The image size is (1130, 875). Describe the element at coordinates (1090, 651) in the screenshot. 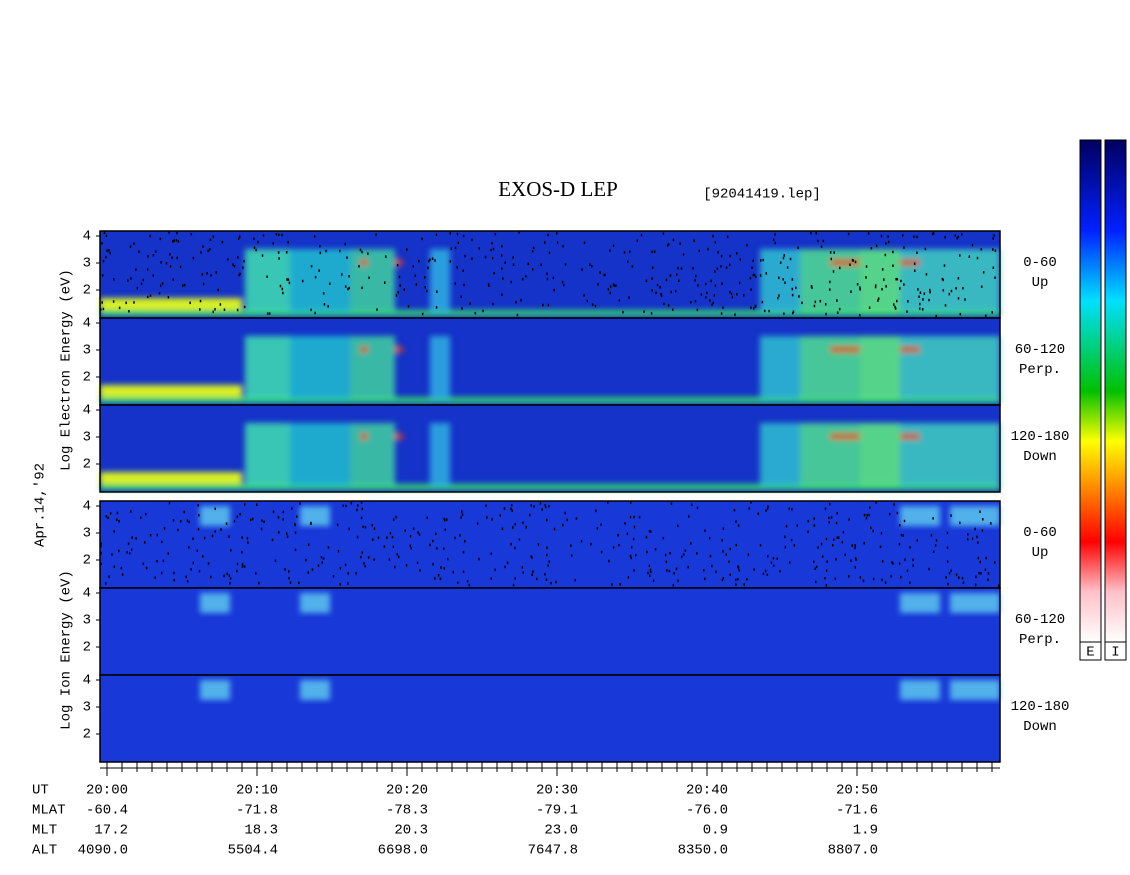

I see `colorbar-box` at that location.